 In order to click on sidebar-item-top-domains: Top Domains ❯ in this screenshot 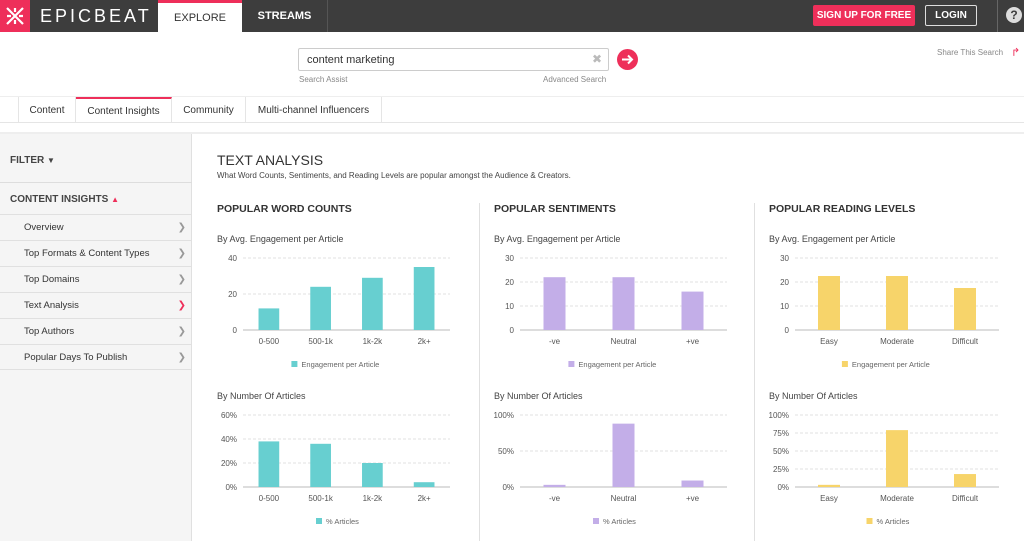, I will do `click(96, 279)`.